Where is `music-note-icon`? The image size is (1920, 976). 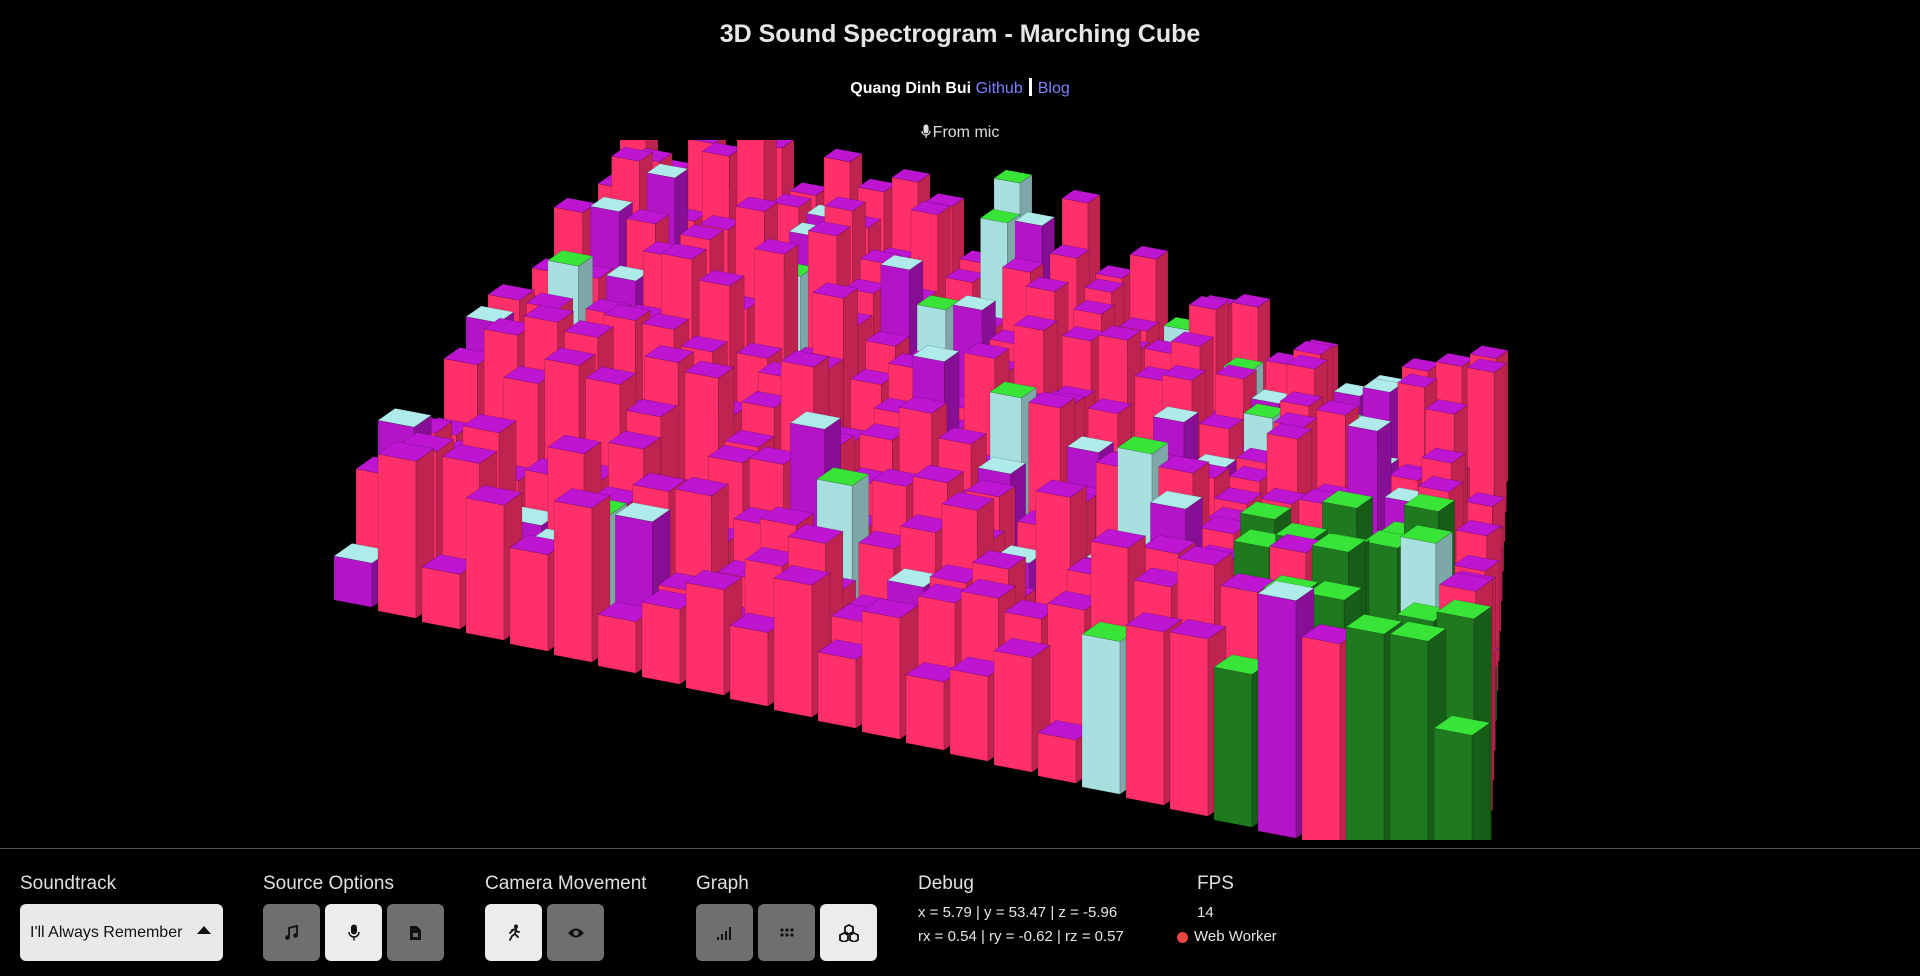
music-note-icon is located at coordinates (291, 932).